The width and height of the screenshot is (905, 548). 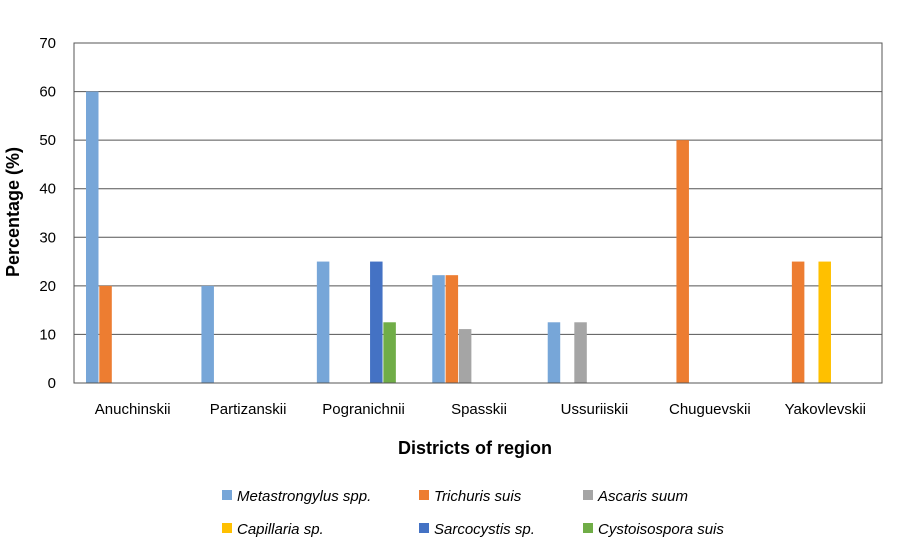 I want to click on bar-trichuris-suis-anuchinskii, so click(x=105, y=334).